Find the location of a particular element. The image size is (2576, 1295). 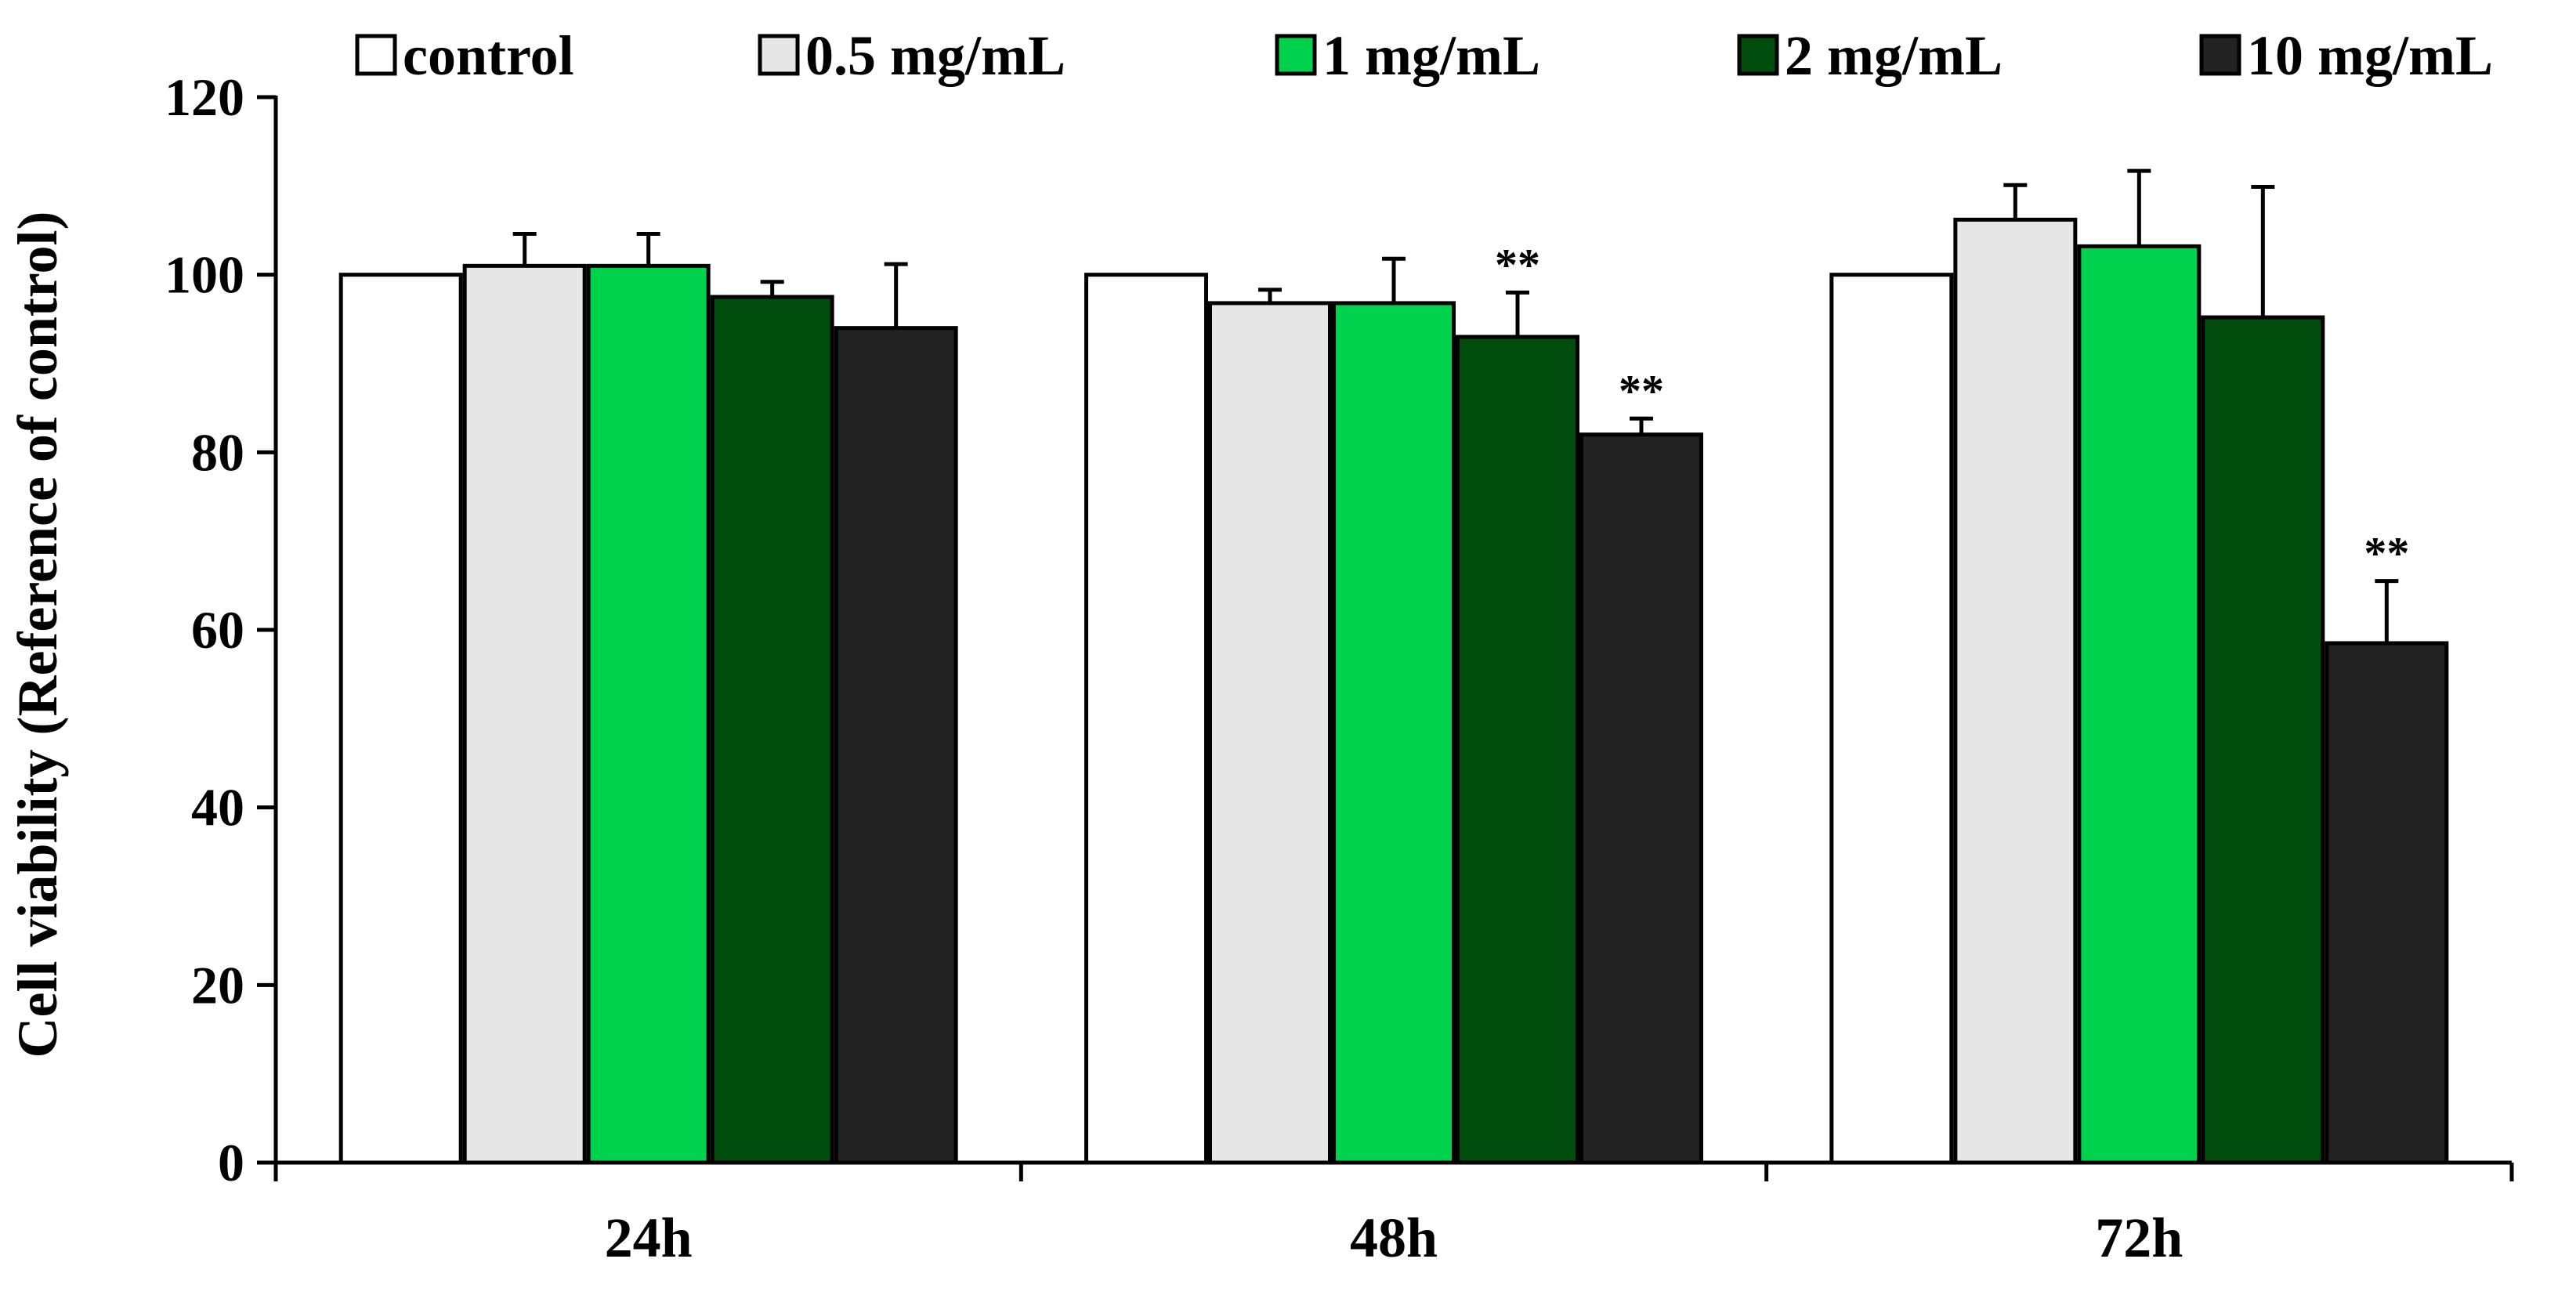

legend-label: control is located at coordinates (489, 55).